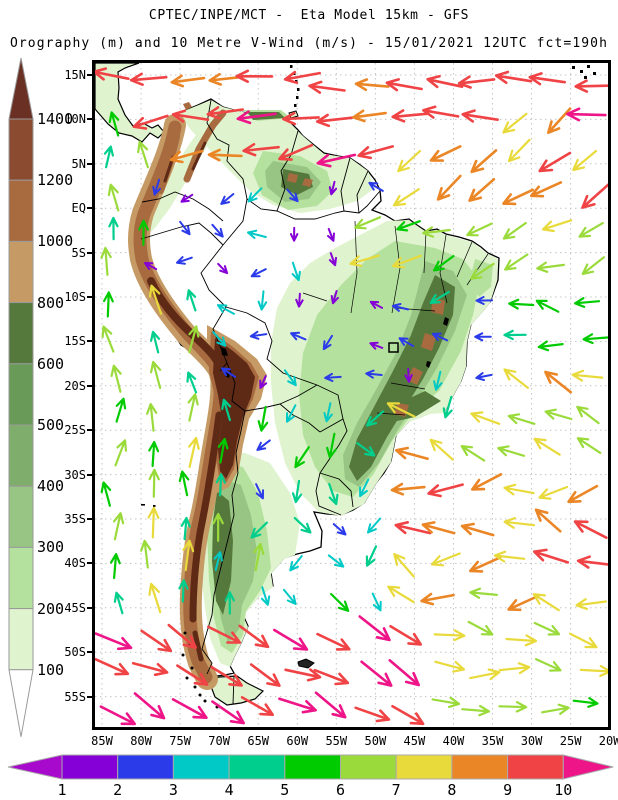 This screenshot has height=800, width=618. Describe the element at coordinates (90, 252) in the screenshot. I see `lat-tick-5S` at that location.